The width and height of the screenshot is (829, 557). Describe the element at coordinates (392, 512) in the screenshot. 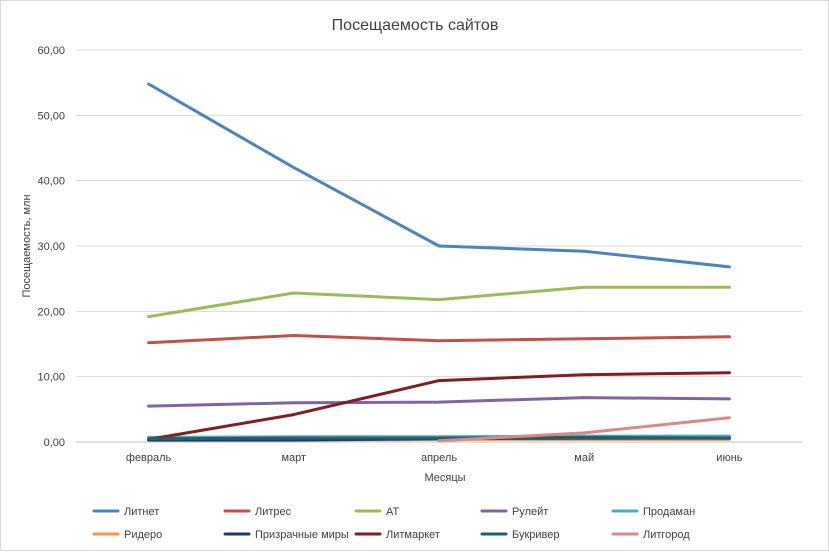

I see `legend-item-label: АТ` at that location.